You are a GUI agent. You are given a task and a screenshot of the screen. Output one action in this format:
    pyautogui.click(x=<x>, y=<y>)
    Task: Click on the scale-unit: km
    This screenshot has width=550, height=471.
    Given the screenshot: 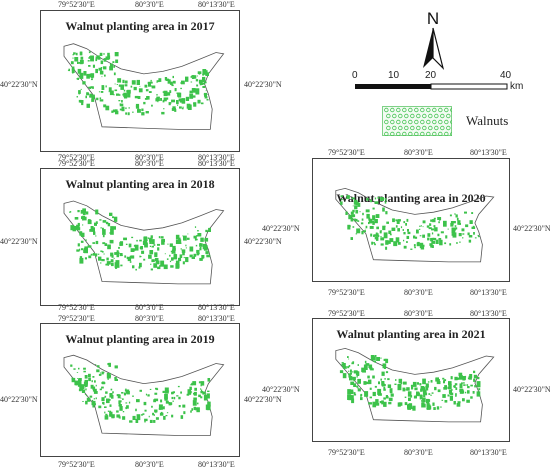 What is the action you would take?
    pyautogui.click(x=517, y=86)
    